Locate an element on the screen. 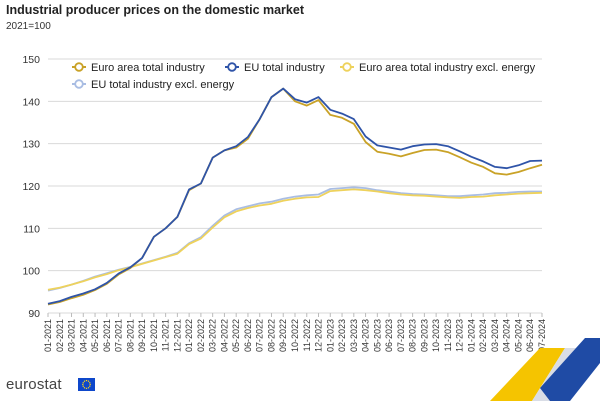 The image size is (600, 401). x-tick-label: 07-2024 is located at coordinates (542, 335).